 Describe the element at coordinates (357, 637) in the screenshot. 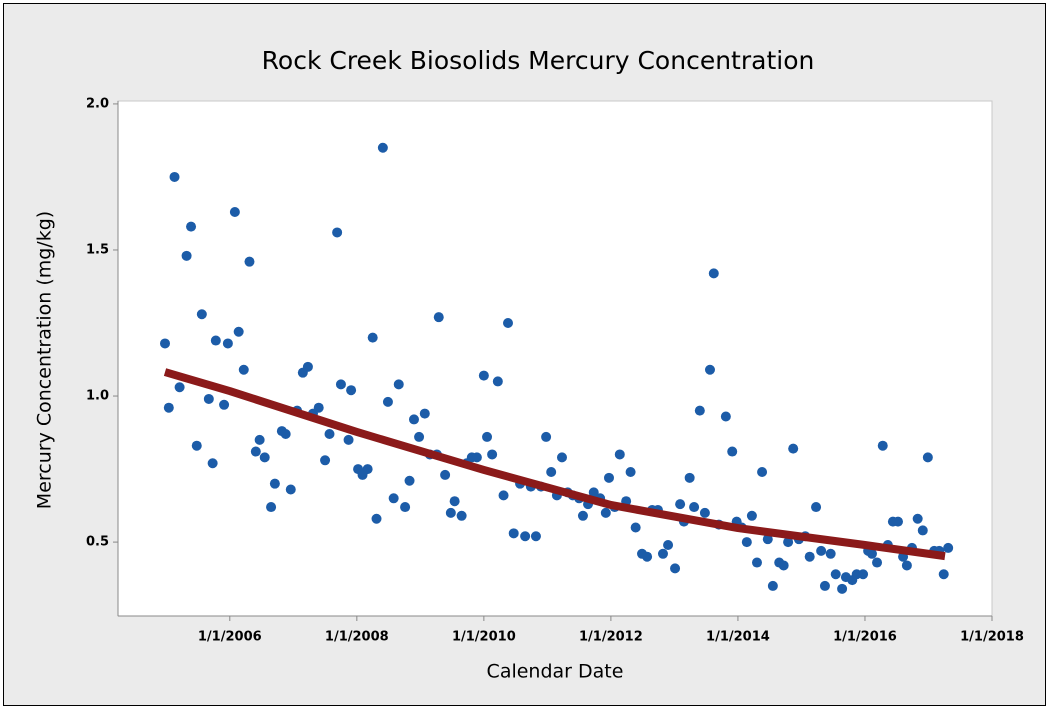

I see `x-tick-label: 1/1/2008` at that location.